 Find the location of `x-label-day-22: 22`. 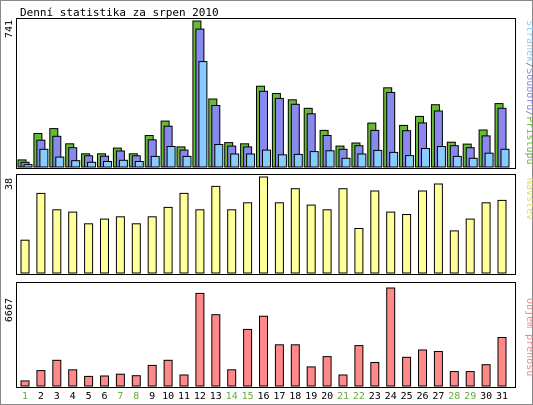

x-label-day-22: 22 is located at coordinates (359, 396).